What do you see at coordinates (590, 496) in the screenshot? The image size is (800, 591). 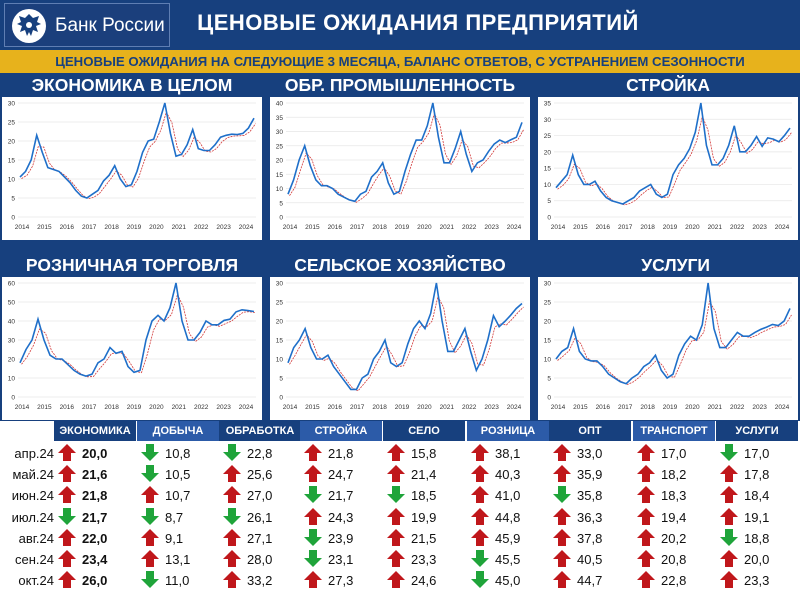 I see `table-cell-value: 35,8` at bounding box center [590, 496].